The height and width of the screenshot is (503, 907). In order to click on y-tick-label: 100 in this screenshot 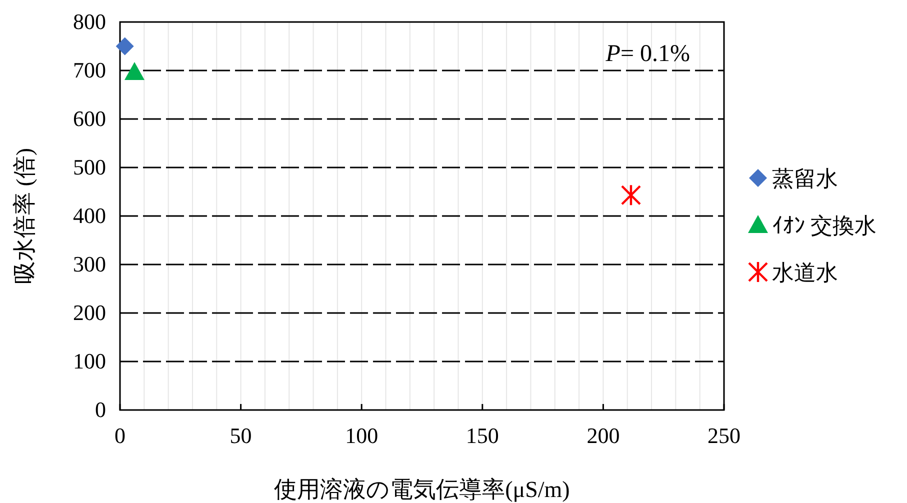, I will do `click(89, 361)`.